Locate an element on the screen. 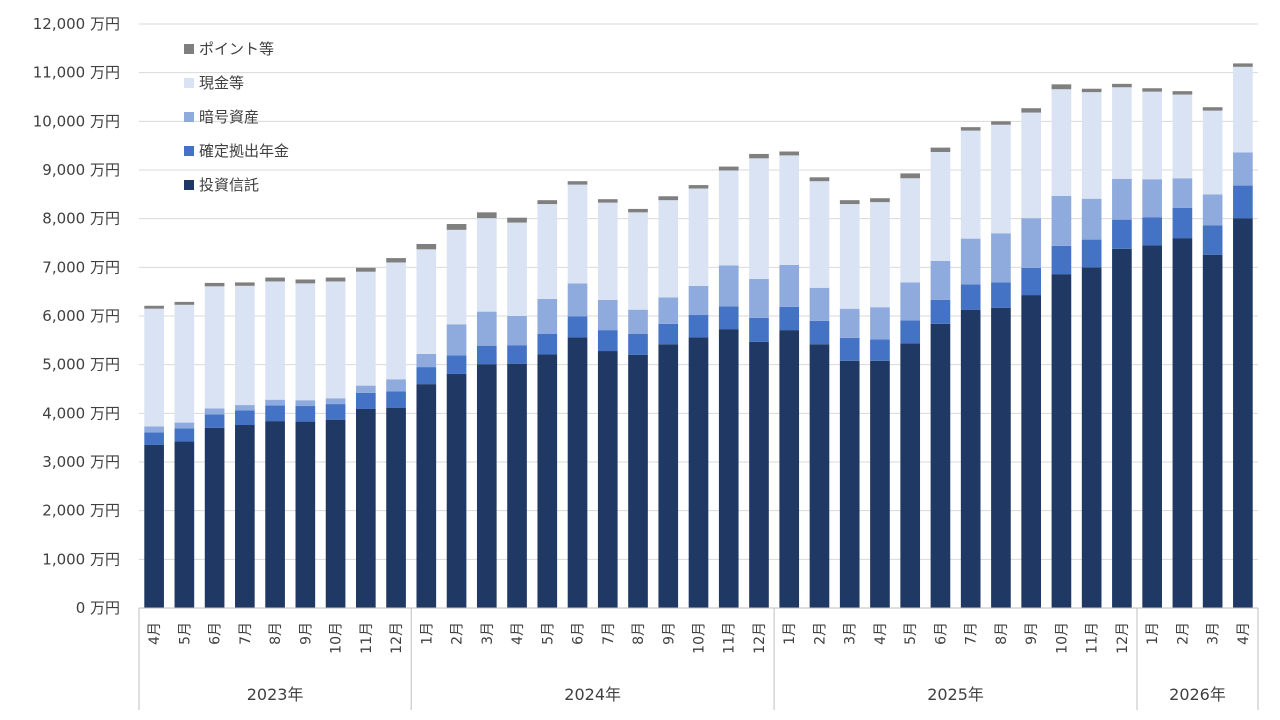 The image size is (1280, 720). x-tick-label: 7月 is located at coordinates (246, 633).